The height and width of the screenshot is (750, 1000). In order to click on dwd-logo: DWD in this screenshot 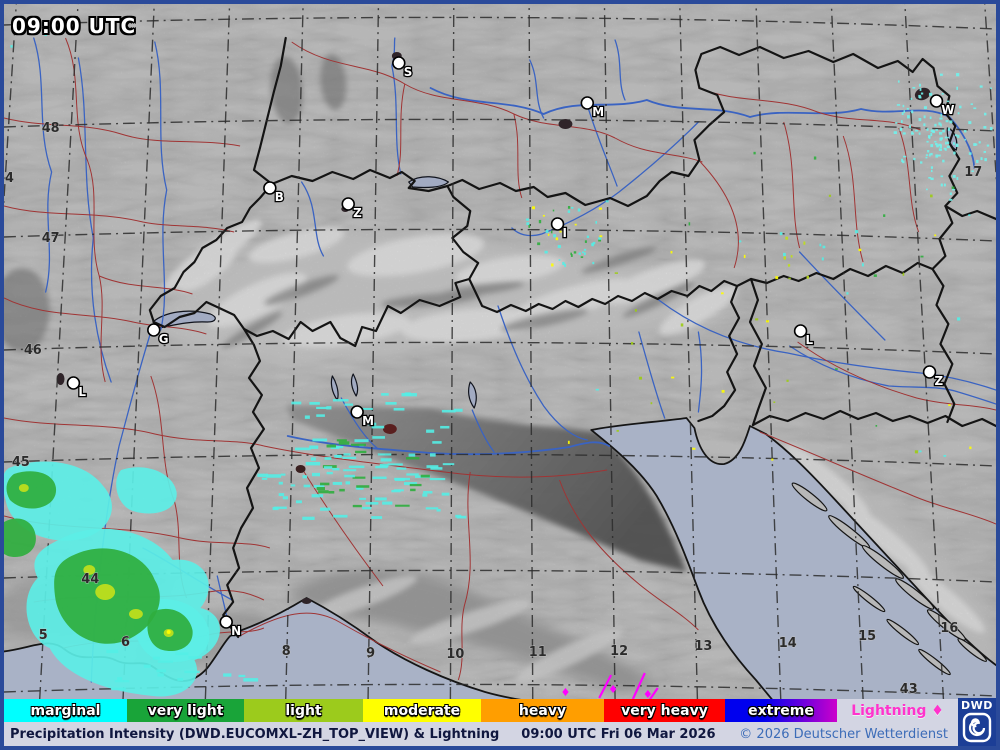, I will do `click(977, 722)`.